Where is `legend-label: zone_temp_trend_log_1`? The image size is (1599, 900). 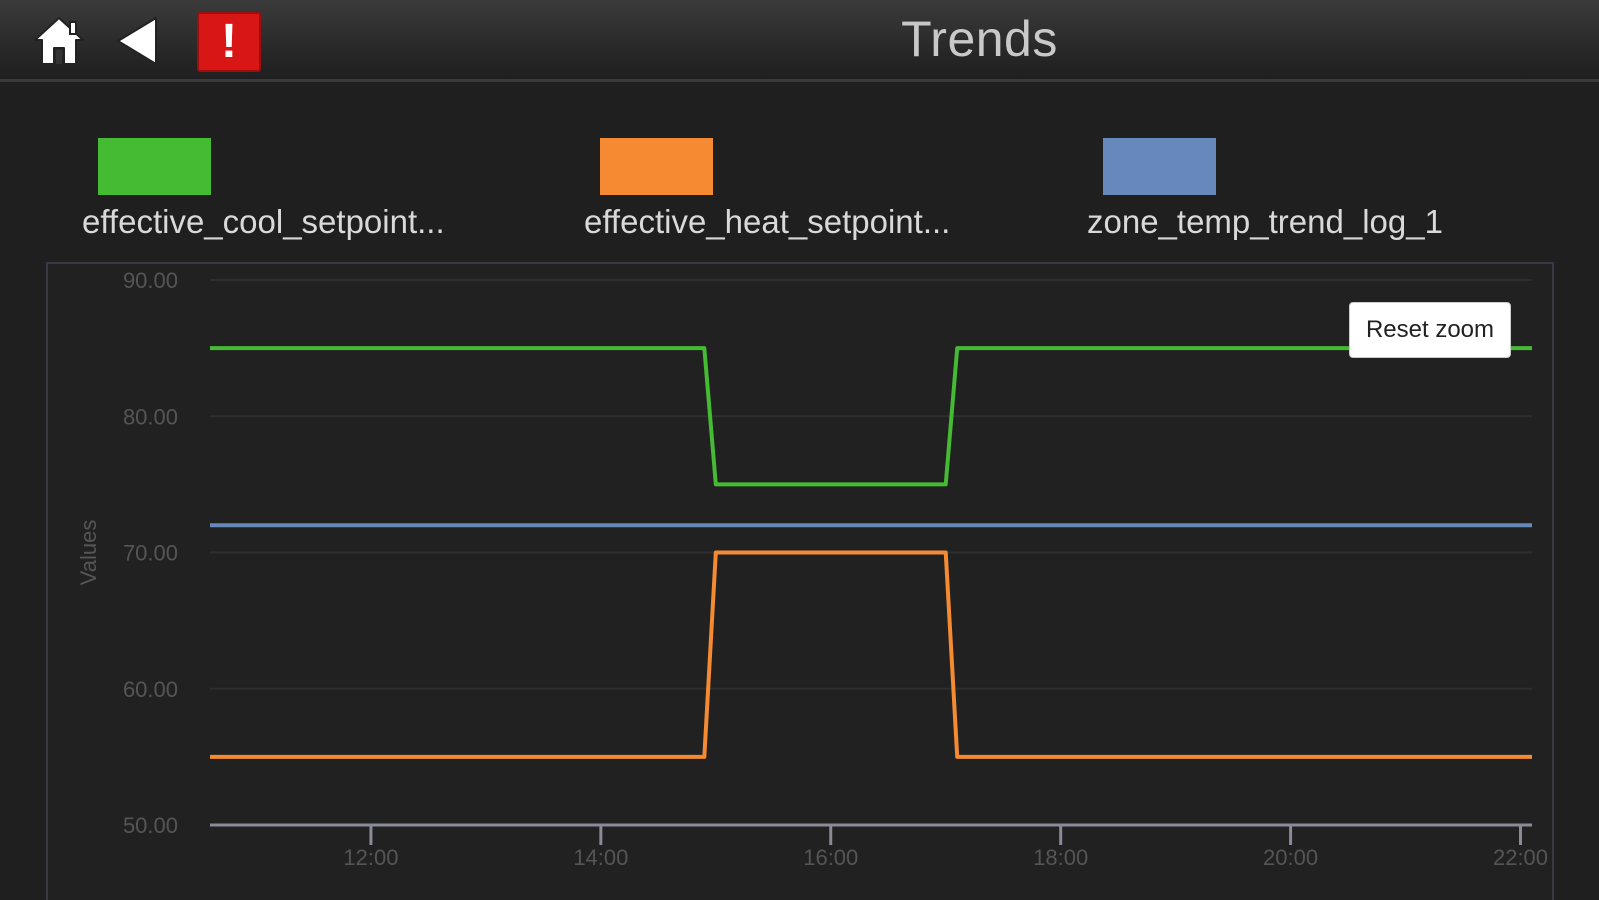
legend-label: zone_temp_trend_log_1 is located at coordinates (1265, 221).